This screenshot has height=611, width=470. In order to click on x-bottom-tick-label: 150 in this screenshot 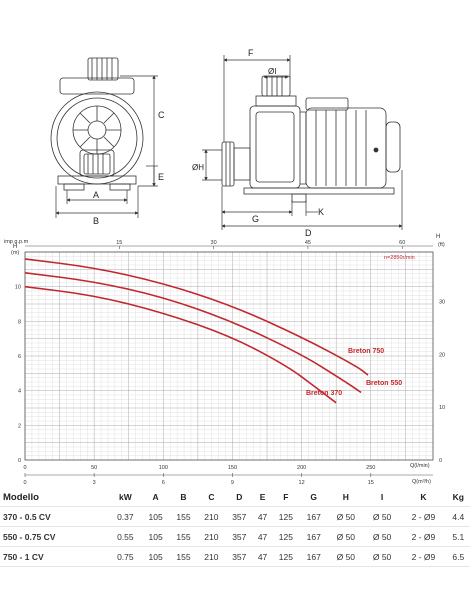, I will do `click(232, 468)`.